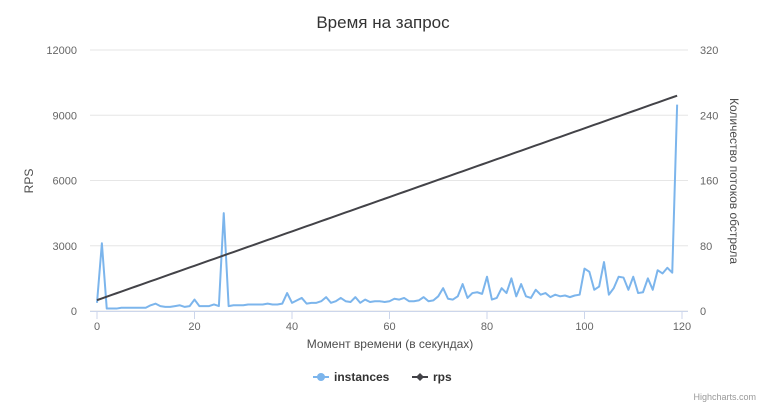 The image size is (766, 409). What do you see at coordinates (703, 312) in the screenshot?
I see `y2-tick-label: 0` at bounding box center [703, 312].